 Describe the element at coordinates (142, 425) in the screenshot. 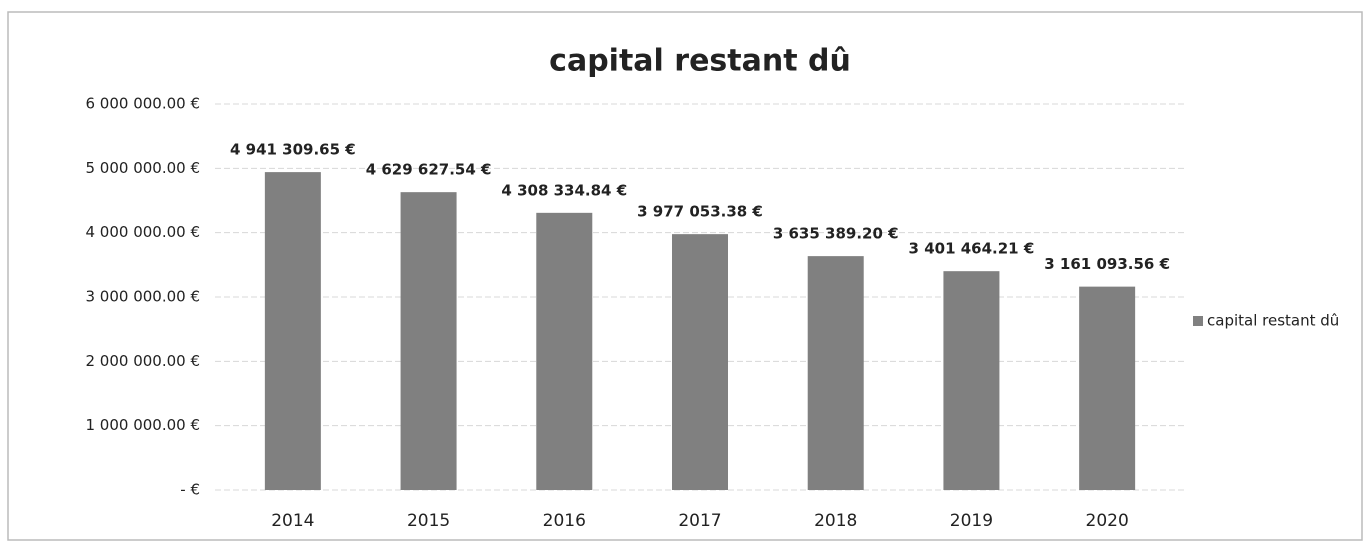

I see `y-tick-label: 1 000 000.00 €` at that location.